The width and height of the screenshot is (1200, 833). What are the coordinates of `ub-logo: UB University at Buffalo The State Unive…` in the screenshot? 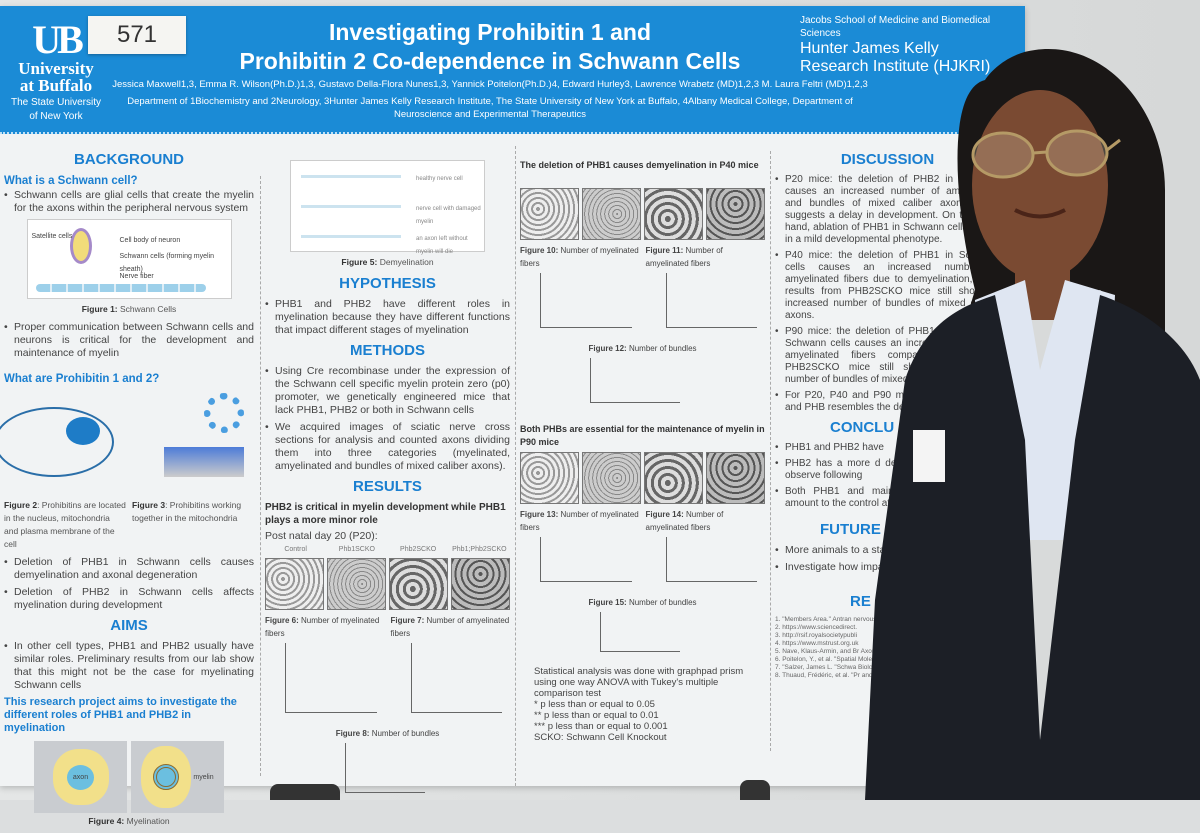 It's located at (56, 70).